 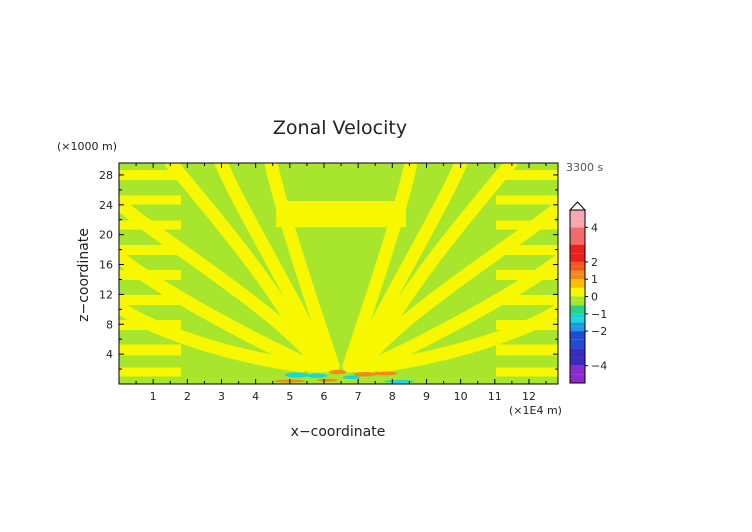 What do you see at coordinates (594, 227) in the screenshot?
I see `colorbar-tick-label: 4` at bounding box center [594, 227].